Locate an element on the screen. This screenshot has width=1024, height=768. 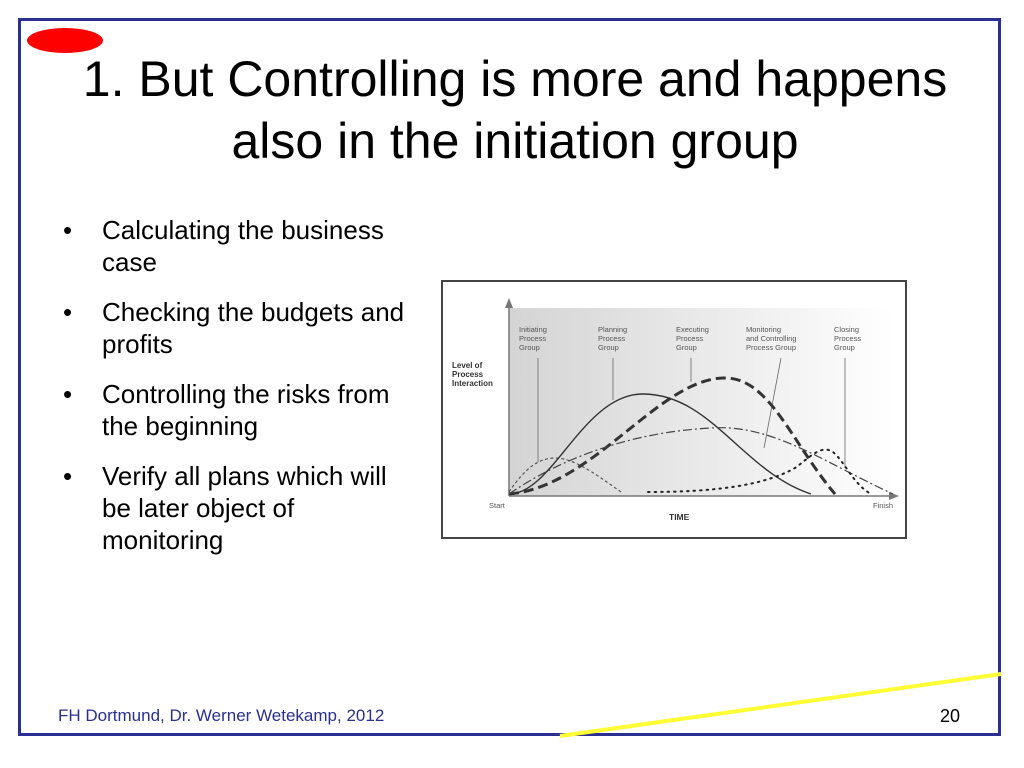
bullet-item: • Checking the budgets and profits is located at coordinates (240, 328).